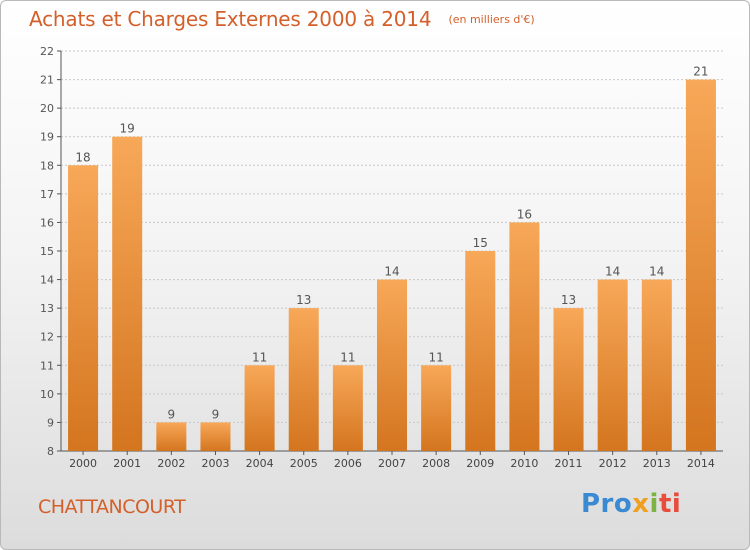 The height and width of the screenshot is (550, 750). What do you see at coordinates (304, 463) in the screenshot?
I see `x-tick-label: 2005` at bounding box center [304, 463].